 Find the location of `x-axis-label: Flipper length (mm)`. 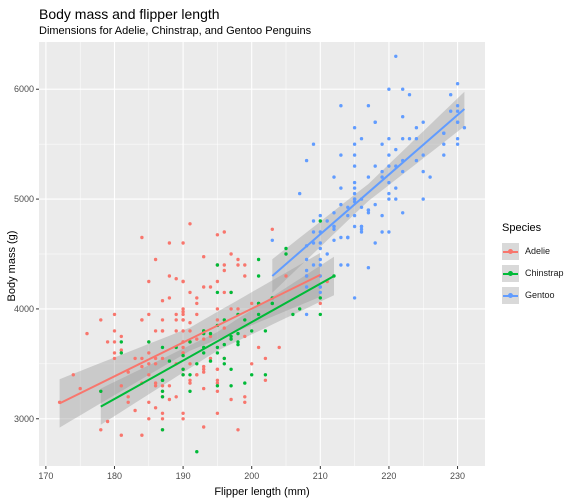

x-axis-label: Flipper length (mm) is located at coordinates (261, 492).